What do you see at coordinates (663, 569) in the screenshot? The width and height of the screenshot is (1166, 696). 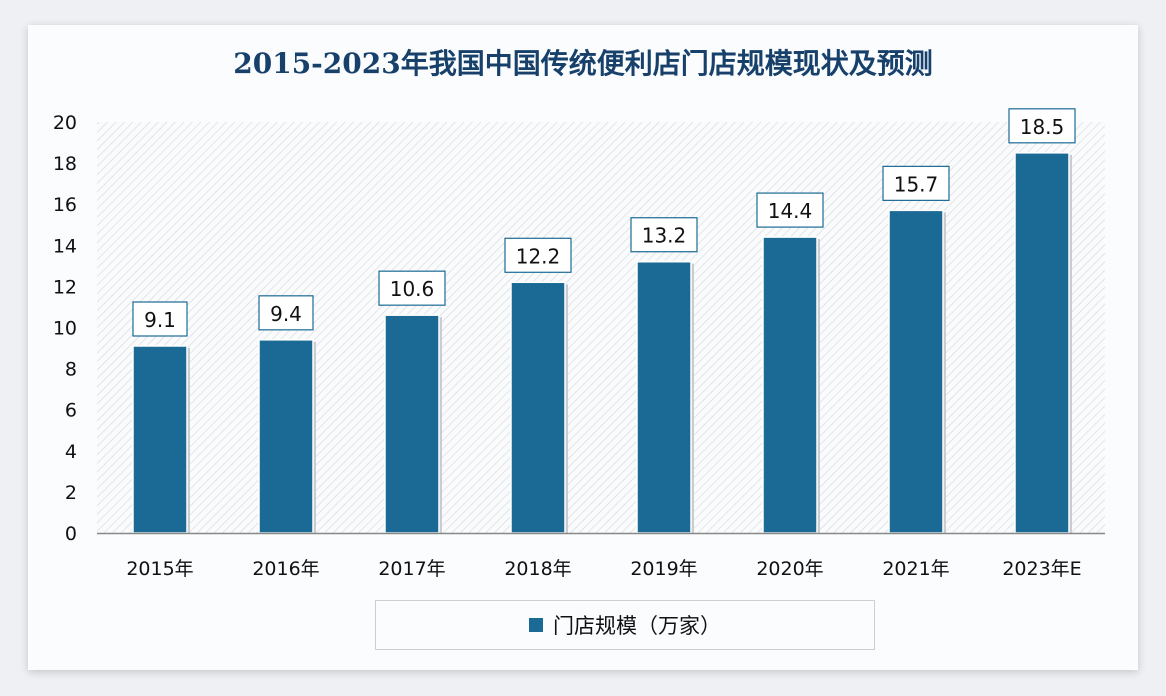 I see `x-tick-label: 2019年` at bounding box center [663, 569].